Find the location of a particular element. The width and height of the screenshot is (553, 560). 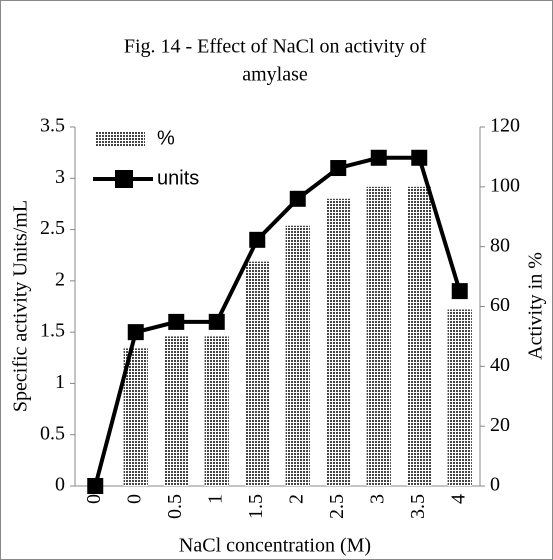

y-tick-label: 2 is located at coordinates (60, 279).